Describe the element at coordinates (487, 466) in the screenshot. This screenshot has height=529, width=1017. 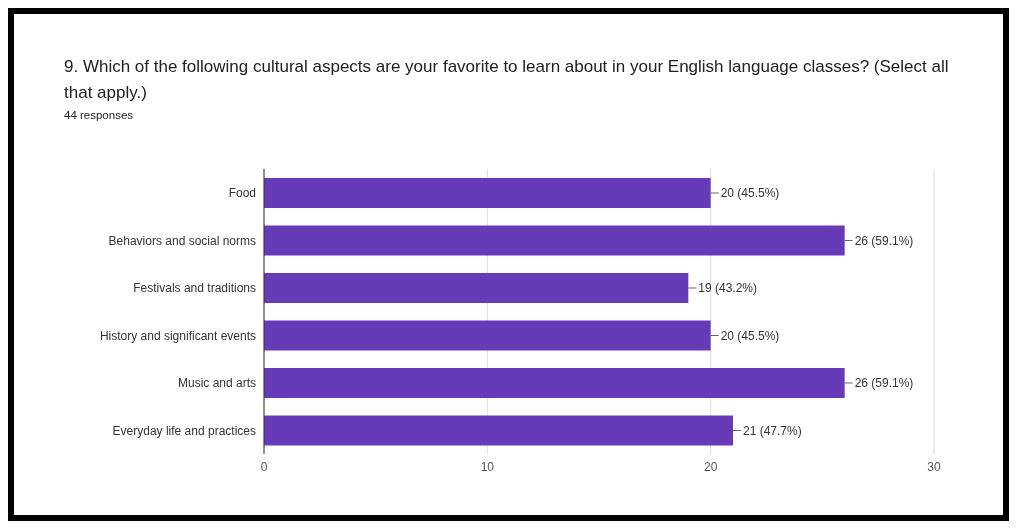
I see `x-tick-label: 10` at that location.